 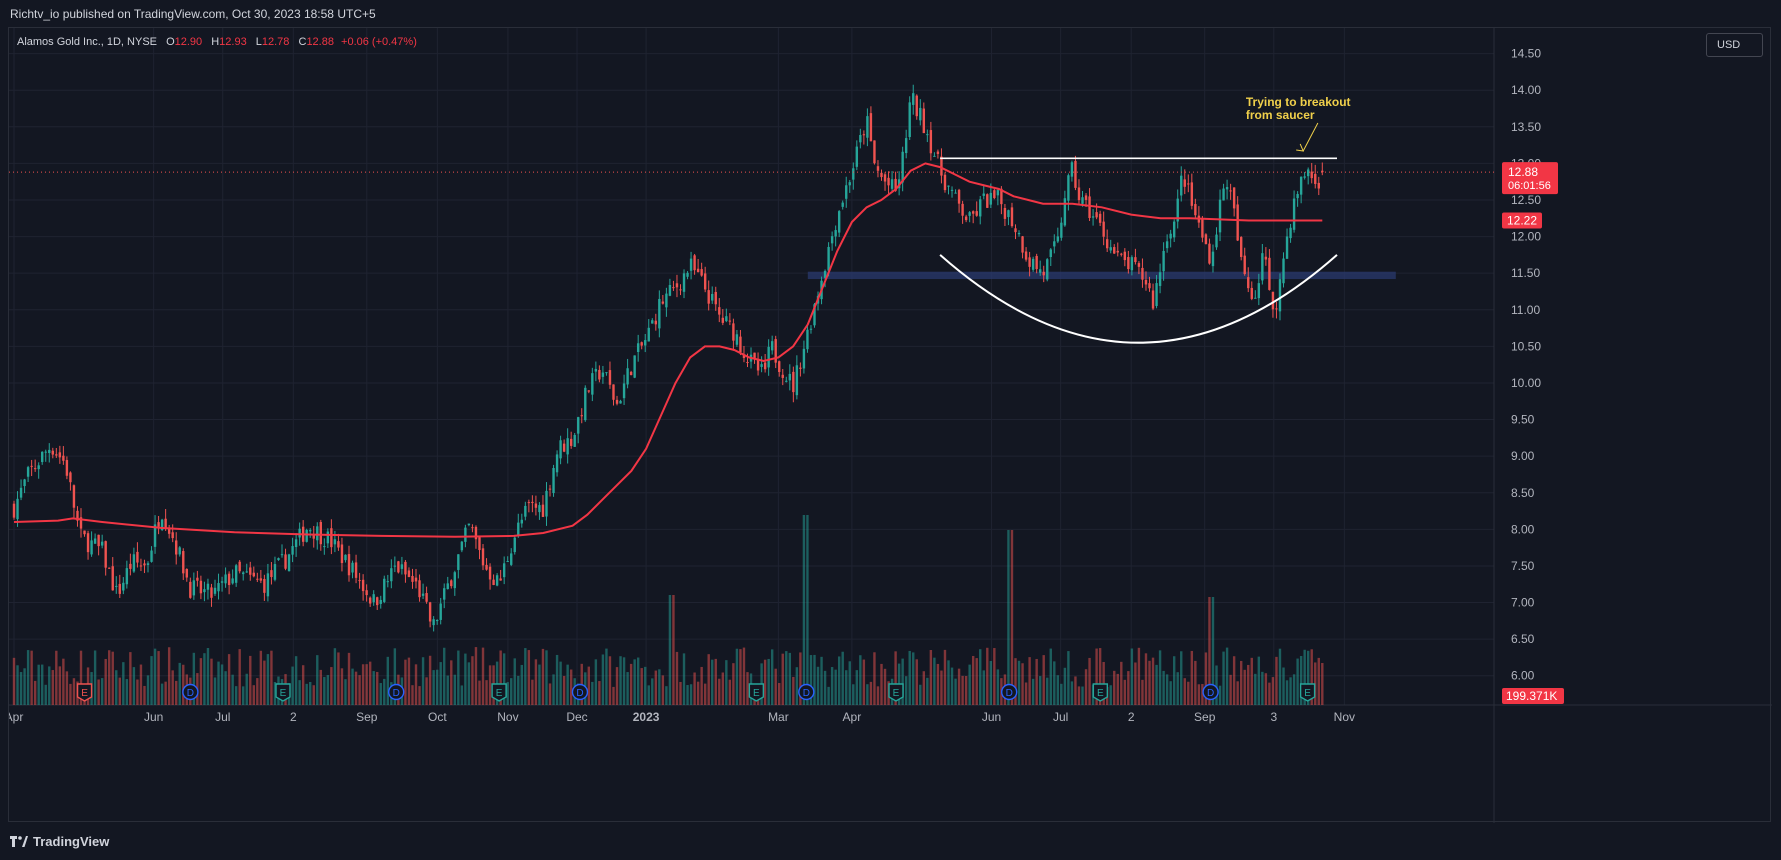 What do you see at coordinates (1101, 275) in the screenshot?
I see `support-zone` at bounding box center [1101, 275].